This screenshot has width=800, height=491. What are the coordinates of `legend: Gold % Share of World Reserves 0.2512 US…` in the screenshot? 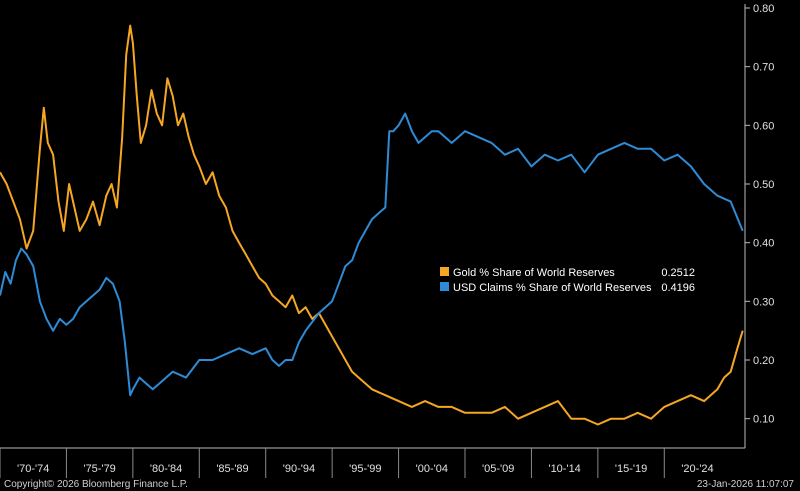 It's located at (570, 279).